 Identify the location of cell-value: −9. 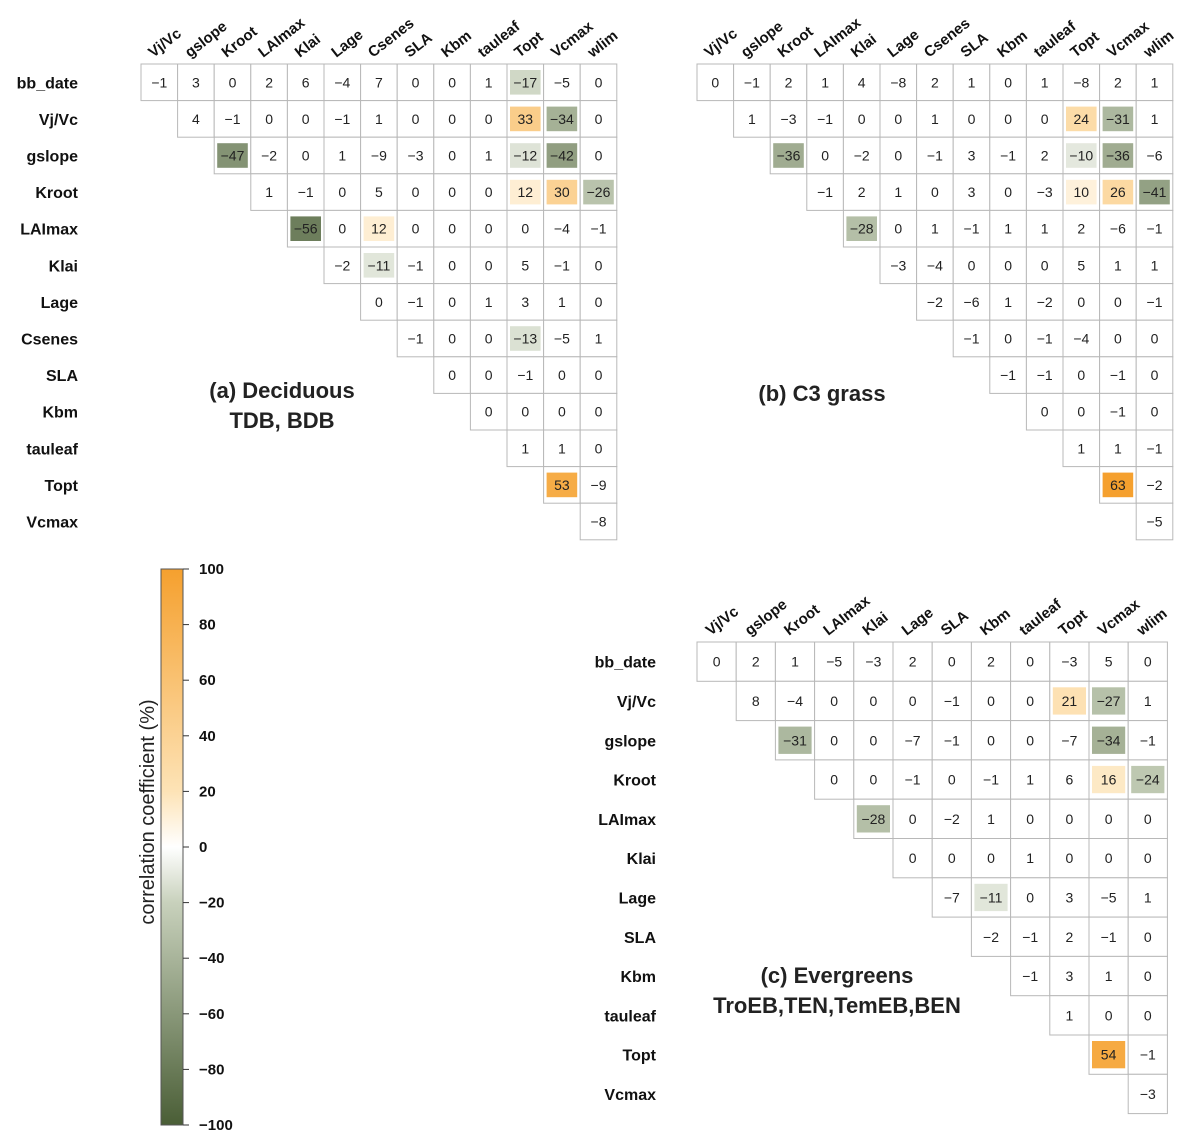
(379, 156).